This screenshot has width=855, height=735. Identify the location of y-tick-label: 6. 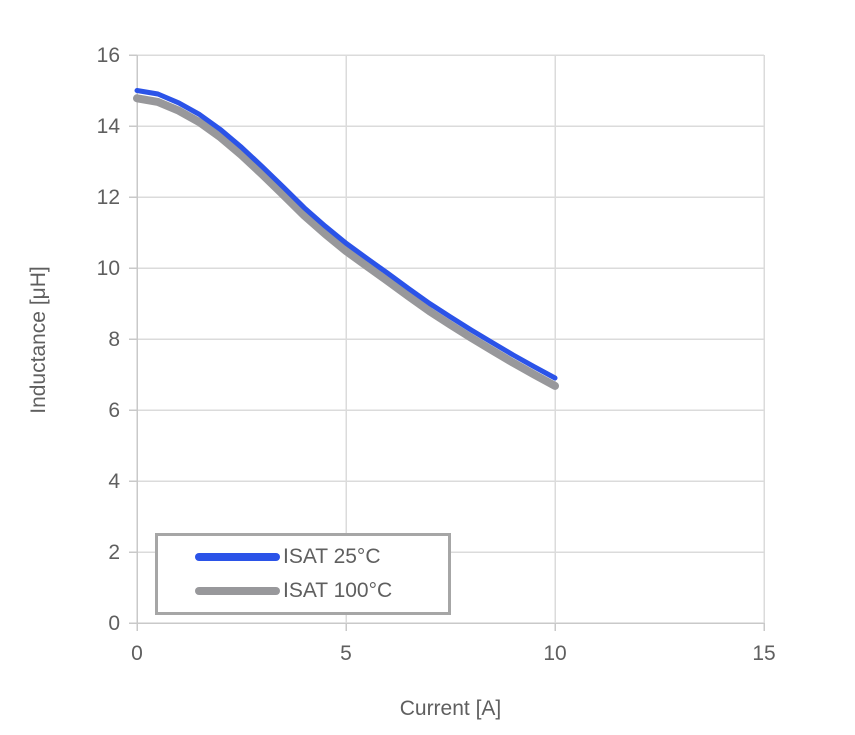
(114, 410).